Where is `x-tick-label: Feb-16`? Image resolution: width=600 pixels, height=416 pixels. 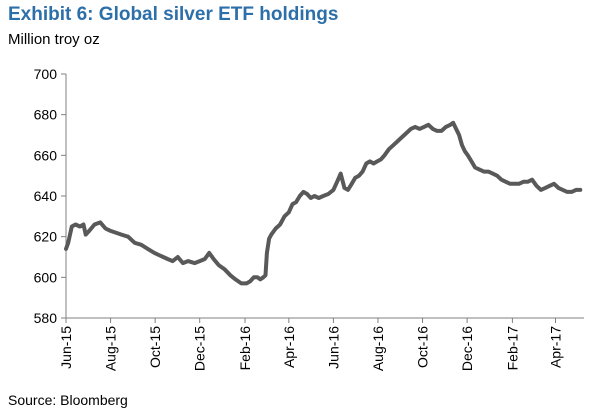 x-tick-label: Feb-16 is located at coordinates (245, 348).